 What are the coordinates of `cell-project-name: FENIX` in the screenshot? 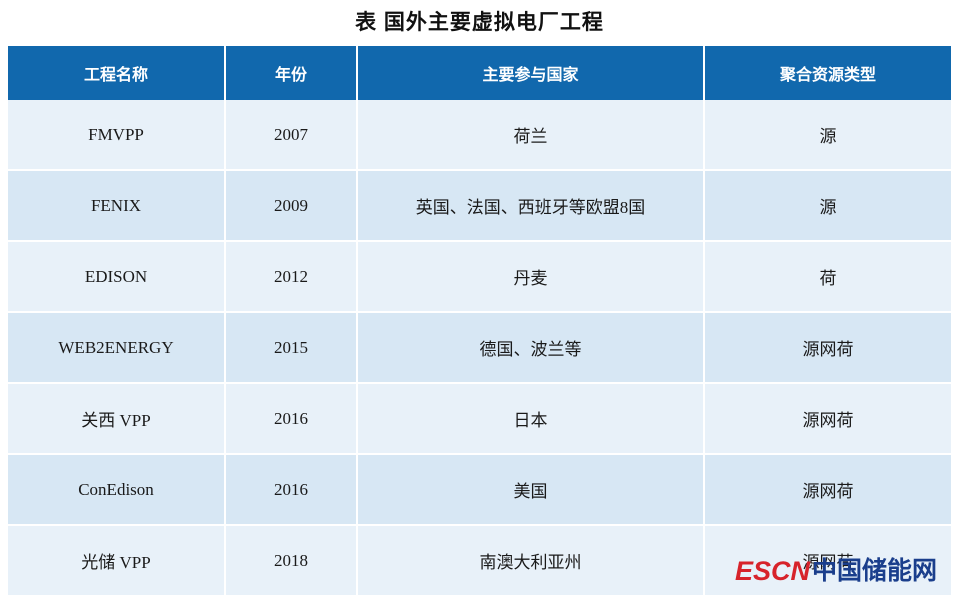 It's located at (117, 206).